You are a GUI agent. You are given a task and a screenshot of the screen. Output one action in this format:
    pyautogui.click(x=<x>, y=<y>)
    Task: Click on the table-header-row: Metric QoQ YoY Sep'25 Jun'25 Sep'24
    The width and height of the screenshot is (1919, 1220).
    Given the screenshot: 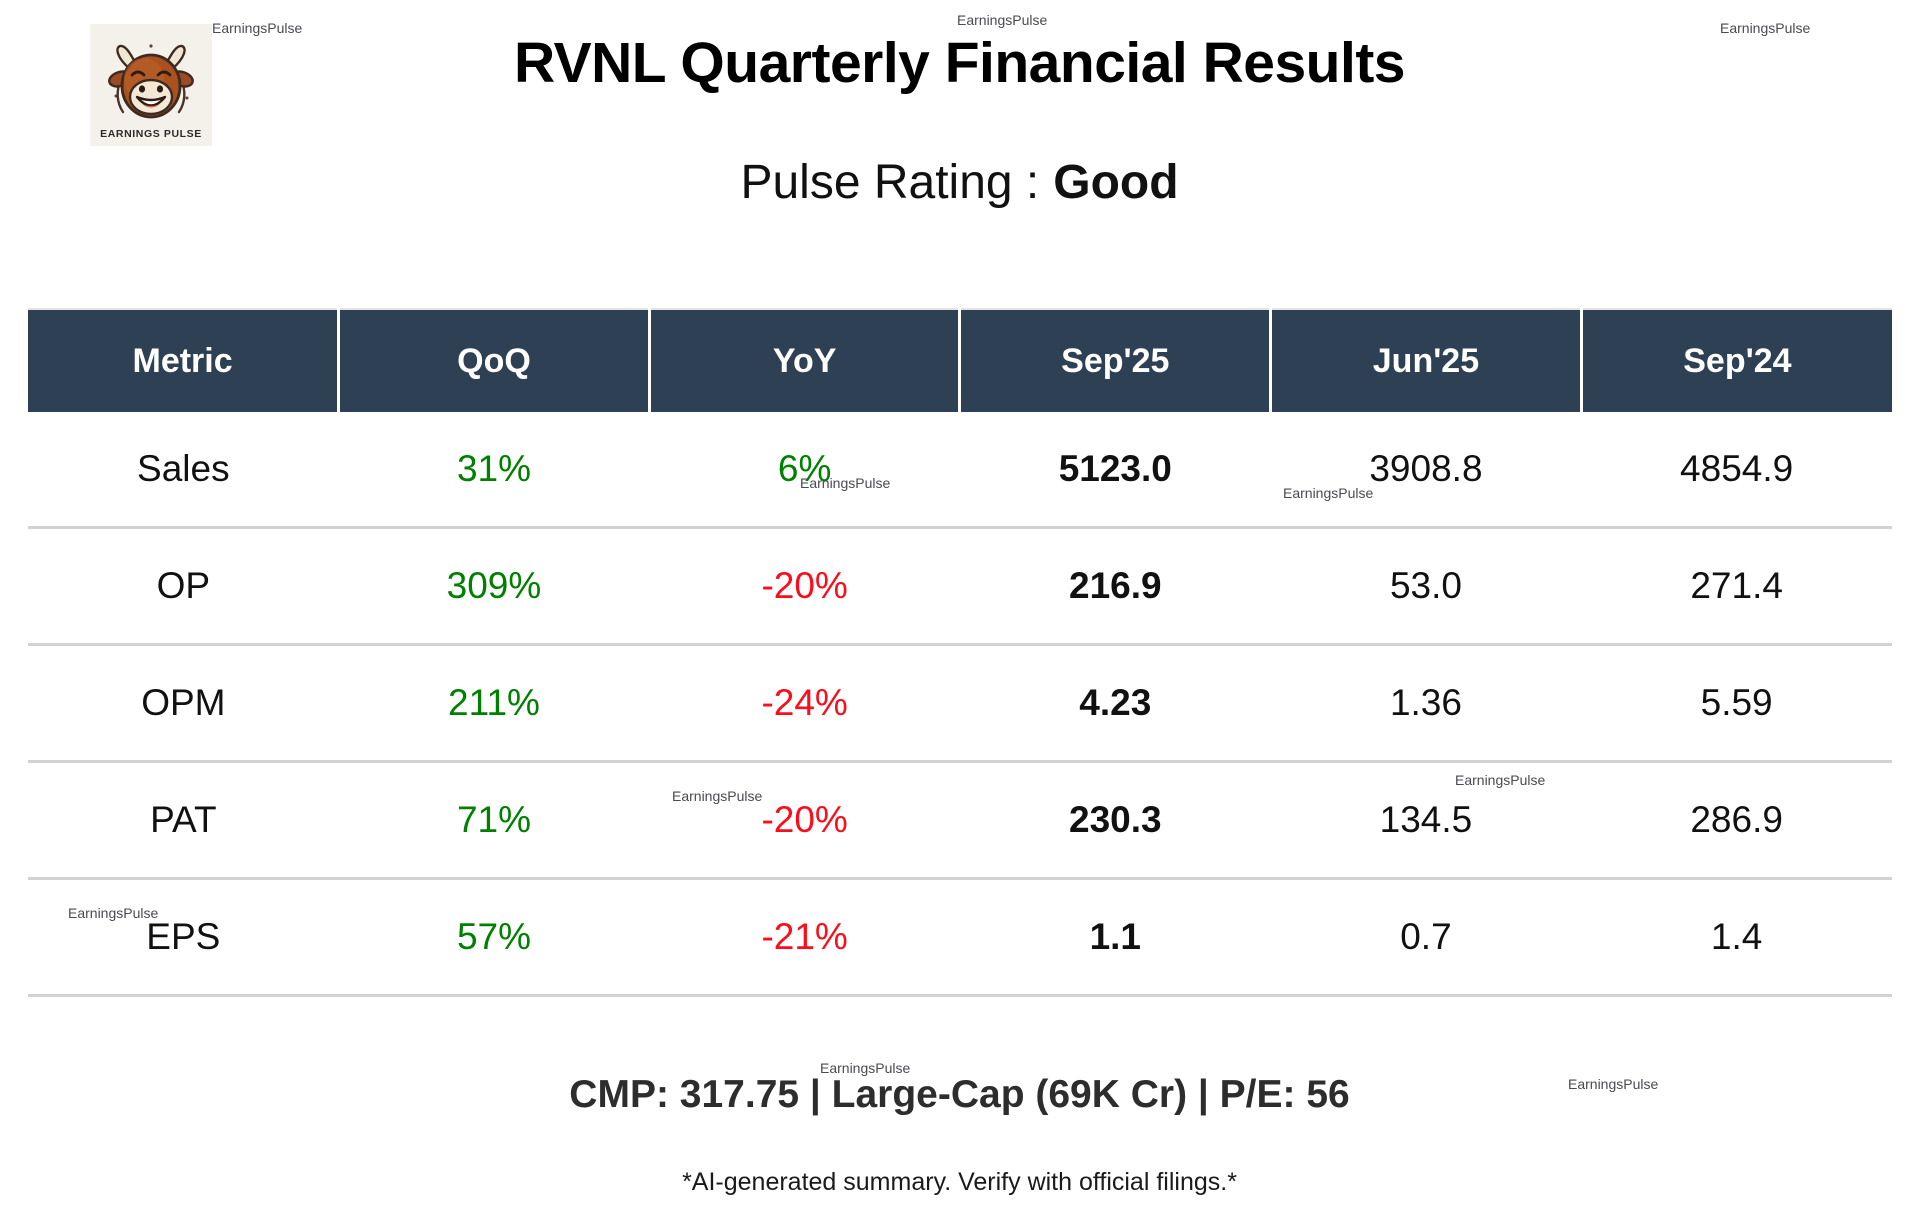 What is the action you would take?
    pyautogui.click(x=960, y=360)
    